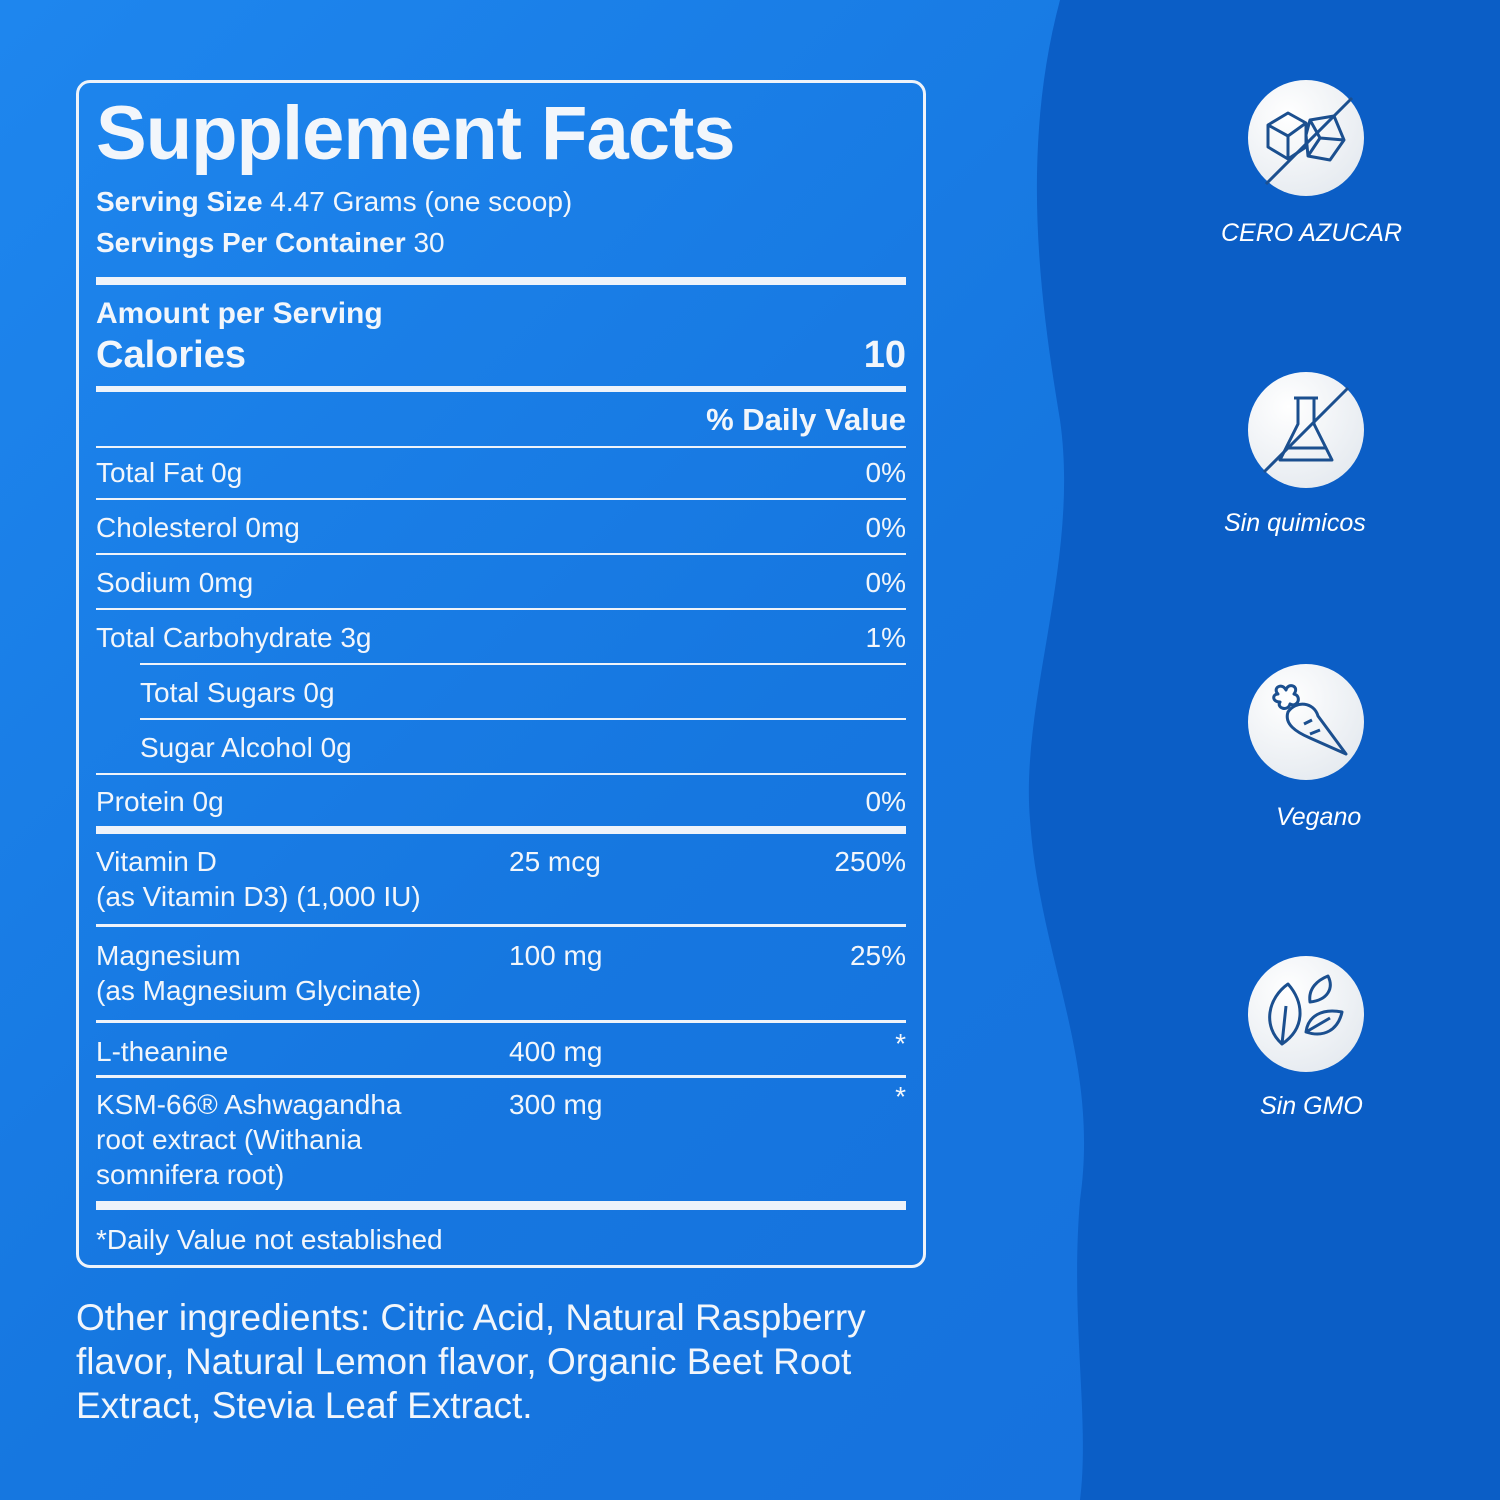 The height and width of the screenshot is (1500, 1500). Describe the element at coordinates (421, 201) in the screenshot. I see `serving-size-value: 4.47 Grams (one scoop)` at that location.